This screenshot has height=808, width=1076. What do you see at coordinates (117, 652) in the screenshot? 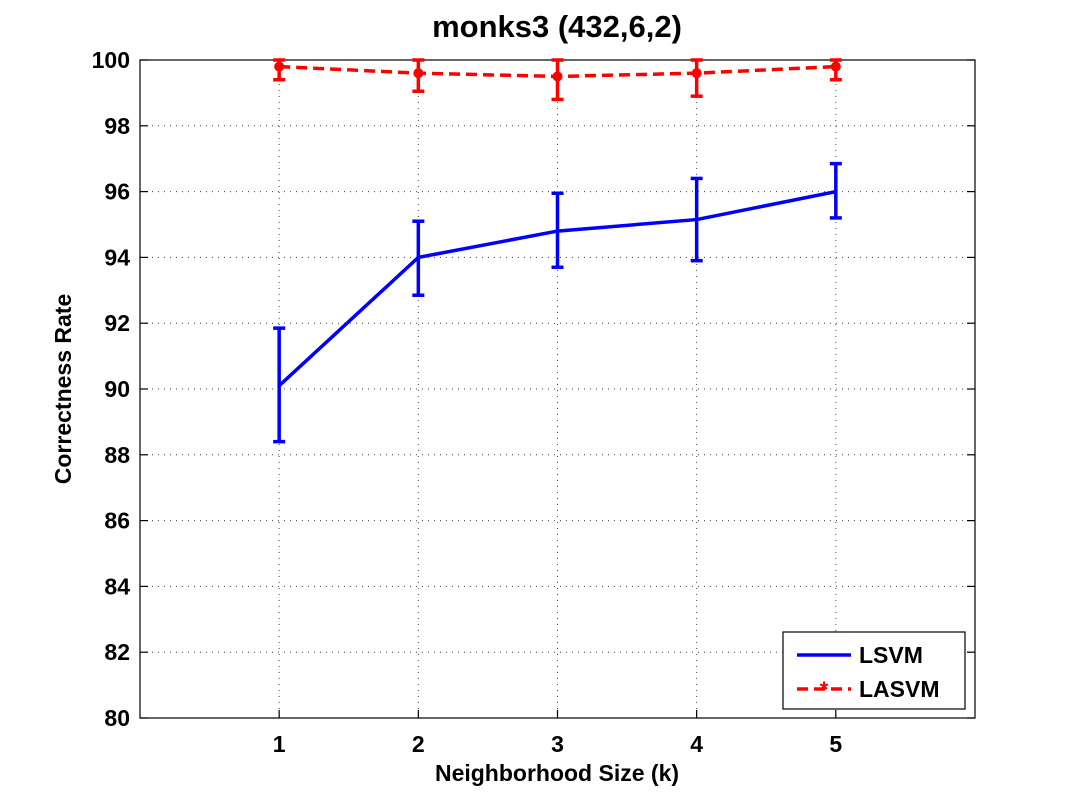
I see `y-tick-label: 82` at bounding box center [117, 652].